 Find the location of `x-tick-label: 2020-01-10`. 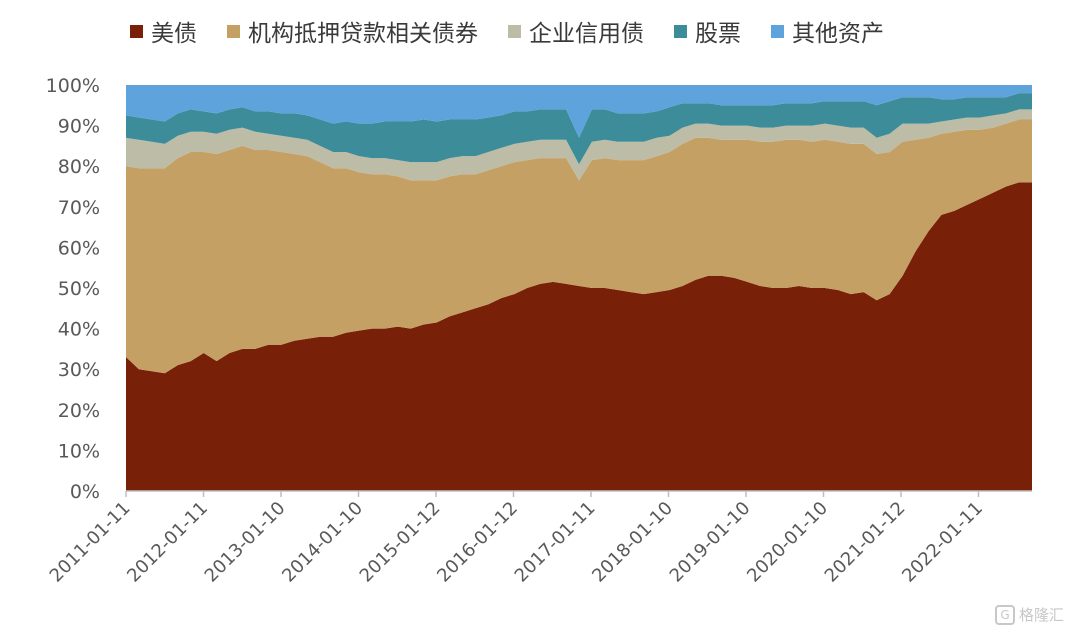

x-tick-label: 2020-01-10 is located at coordinates (787, 542).